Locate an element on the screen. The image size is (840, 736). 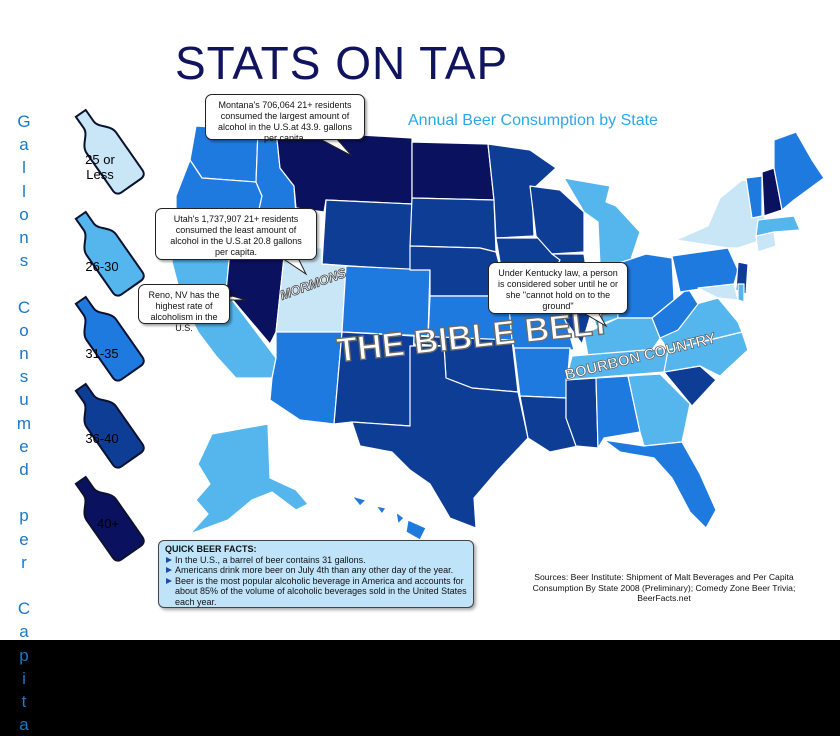
state-delaware is located at coordinates (741, 293).